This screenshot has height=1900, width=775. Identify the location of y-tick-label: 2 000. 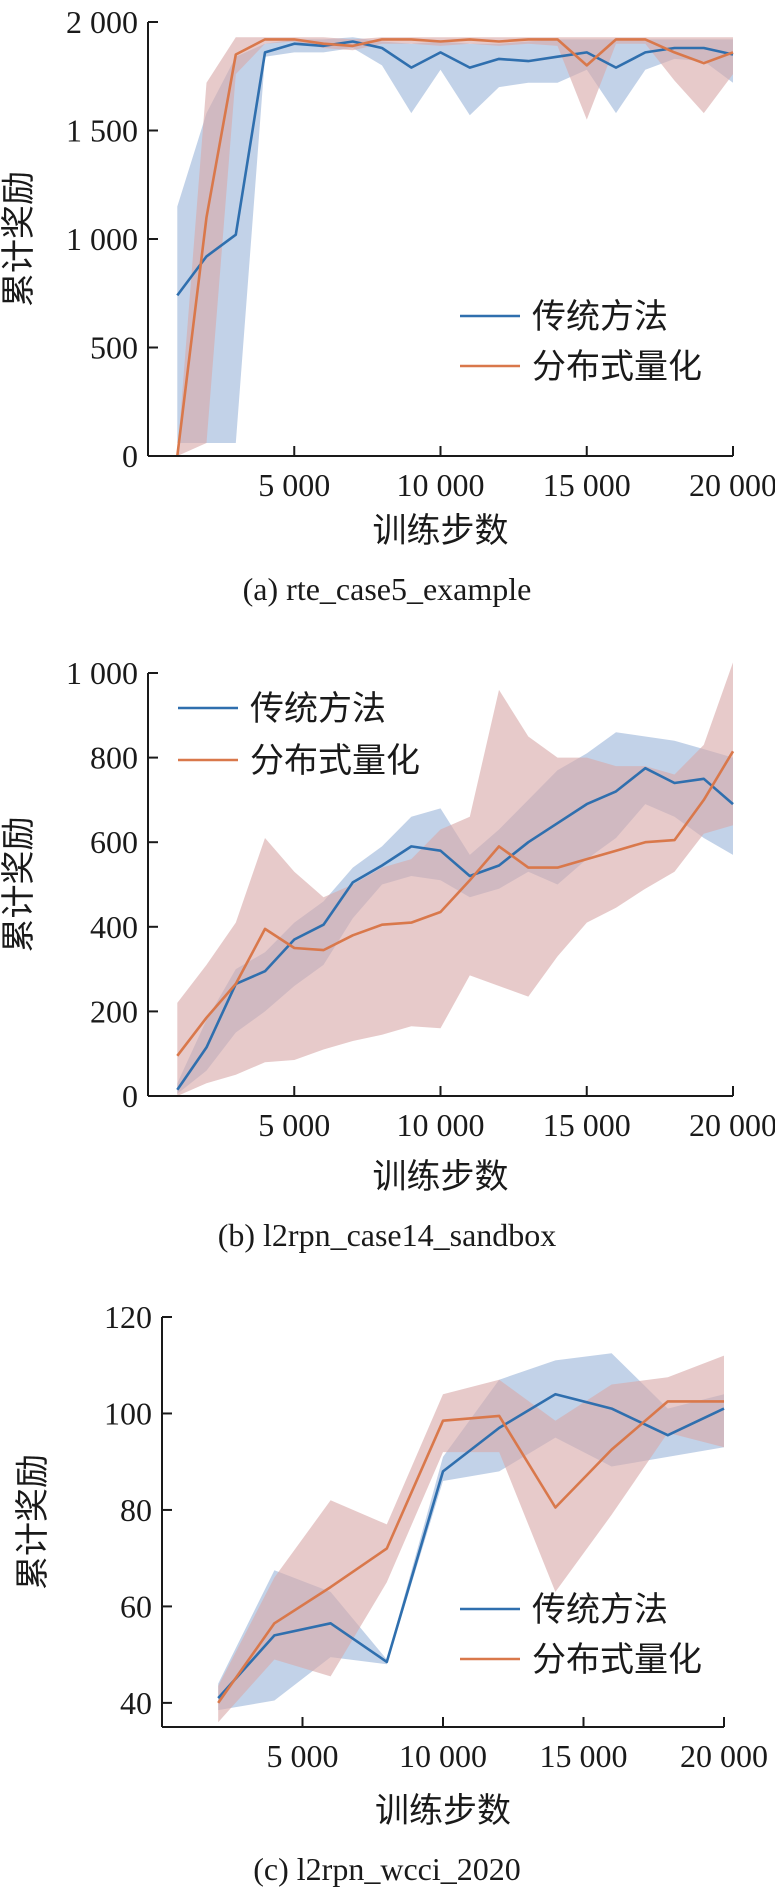
(102, 22).